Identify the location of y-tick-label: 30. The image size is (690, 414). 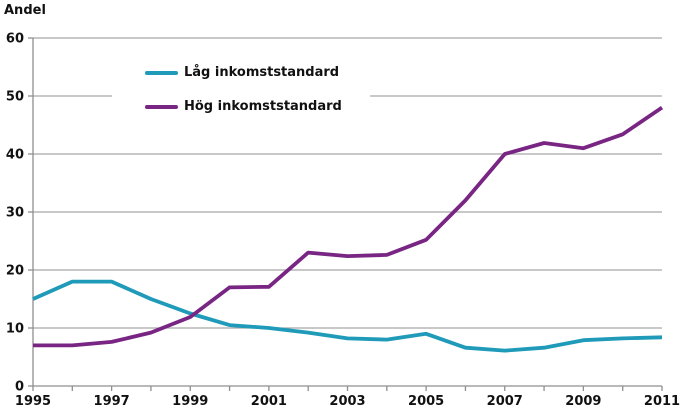
(15, 213).